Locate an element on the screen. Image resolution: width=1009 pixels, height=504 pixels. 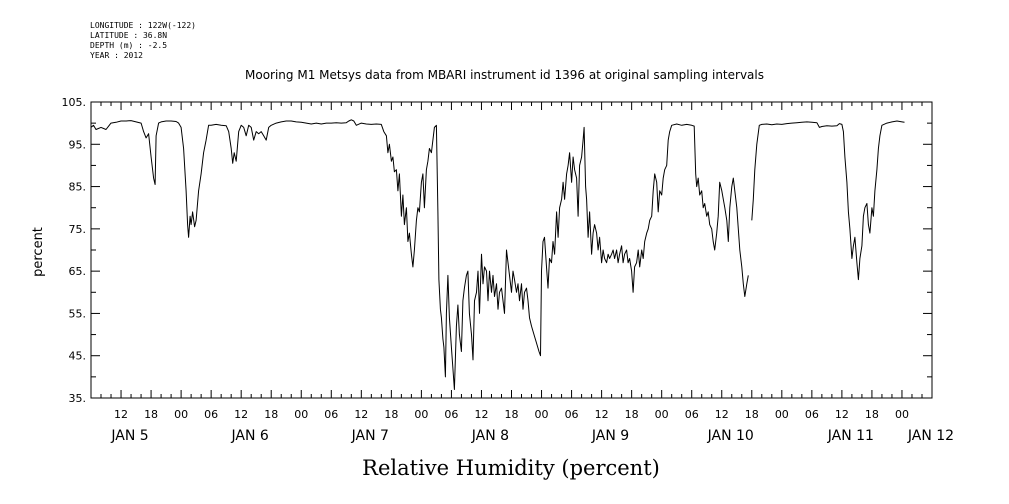
x-date-label: JAN 8 is located at coordinates (490, 436).